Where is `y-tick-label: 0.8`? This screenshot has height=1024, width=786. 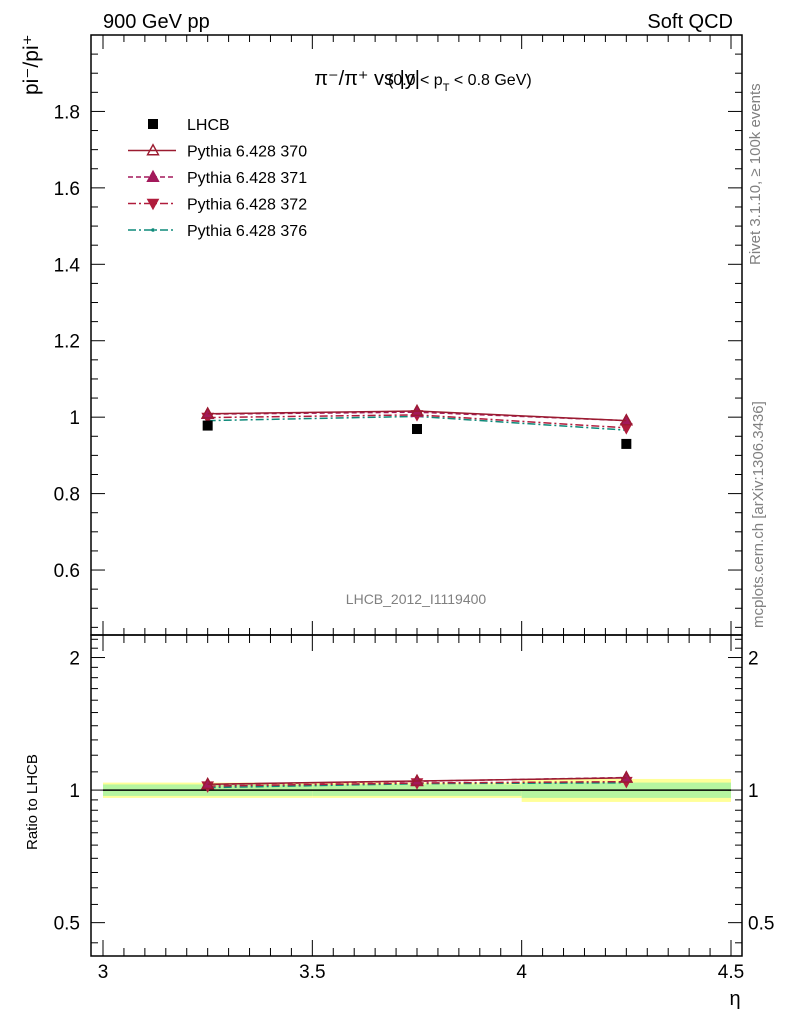 y-tick-label: 0.8 is located at coordinates (67, 495).